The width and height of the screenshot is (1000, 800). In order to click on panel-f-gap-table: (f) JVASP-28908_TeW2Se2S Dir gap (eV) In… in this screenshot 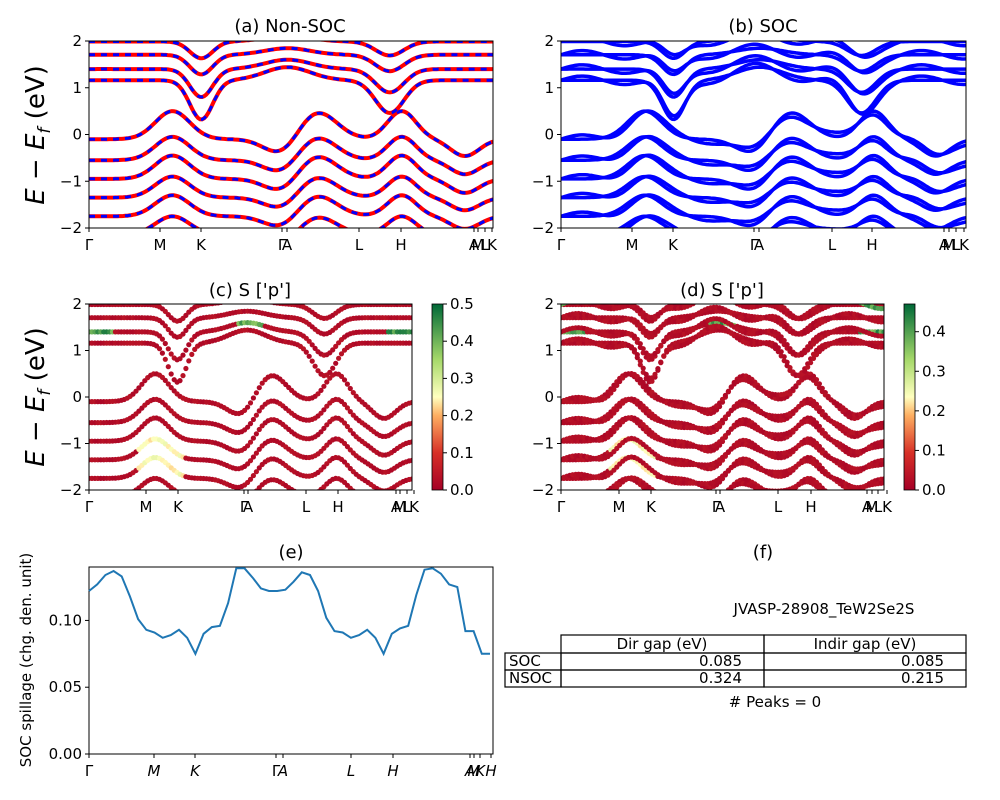, I will do `click(735, 626)`.